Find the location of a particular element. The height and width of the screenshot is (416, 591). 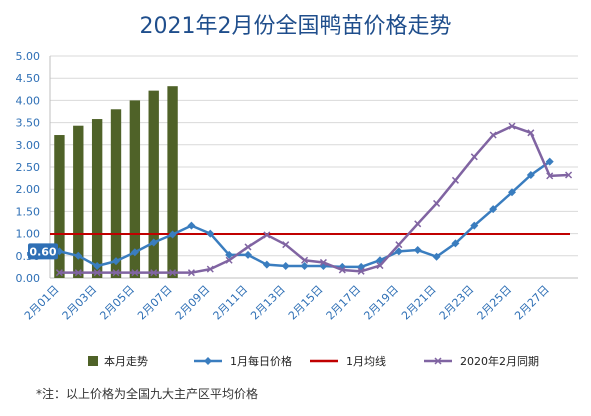

bar-series is located at coordinates (116, 182).